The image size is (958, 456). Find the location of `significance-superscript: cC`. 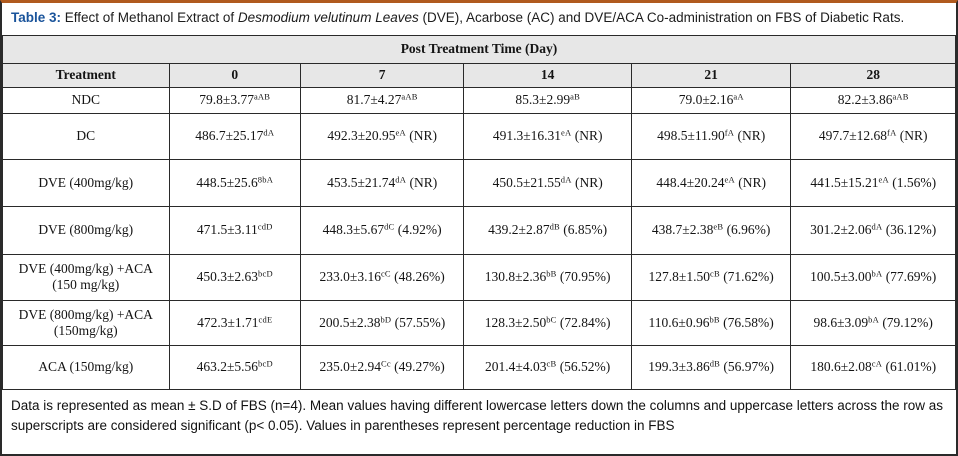

significance-superscript: cC is located at coordinates (385, 273).